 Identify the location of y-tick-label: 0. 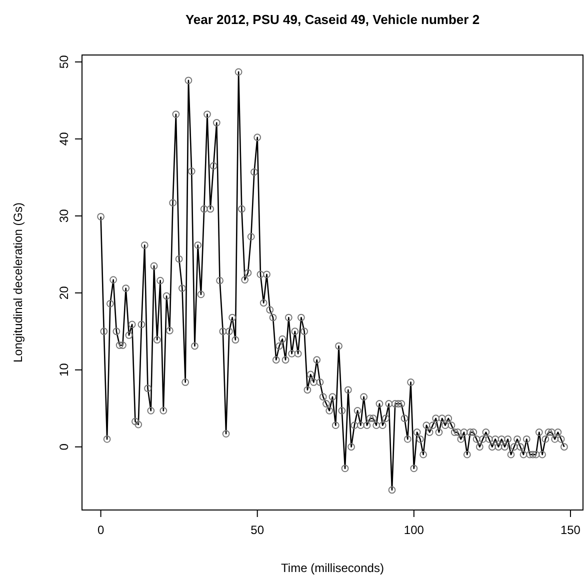
(64, 446).